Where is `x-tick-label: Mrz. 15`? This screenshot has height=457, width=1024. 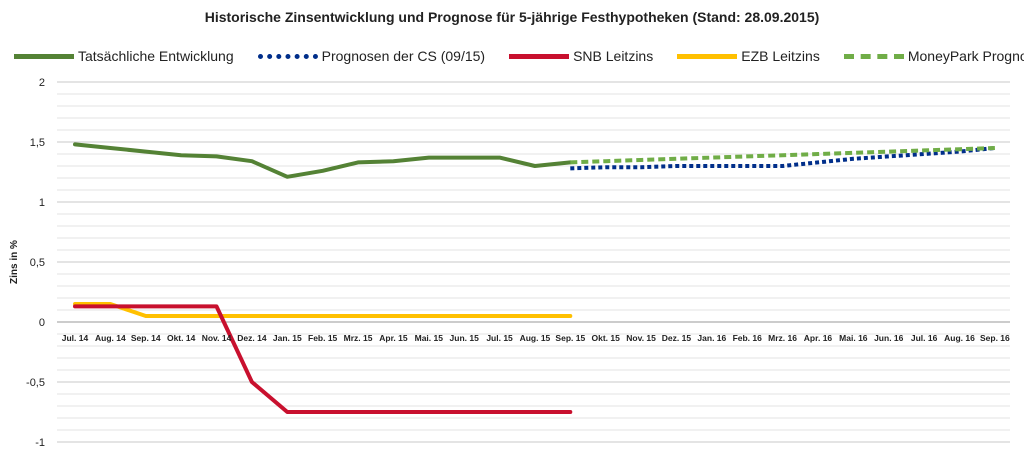
x-tick-label: Mrz. 15 is located at coordinates (358, 338).